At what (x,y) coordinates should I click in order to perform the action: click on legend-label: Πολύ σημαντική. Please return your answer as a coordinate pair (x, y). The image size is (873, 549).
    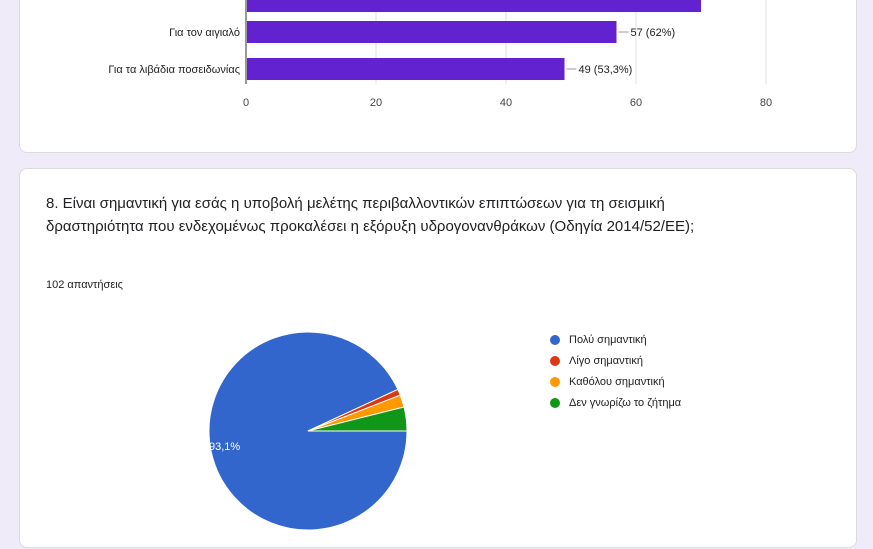
    Looking at the image, I should click on (608, 339).